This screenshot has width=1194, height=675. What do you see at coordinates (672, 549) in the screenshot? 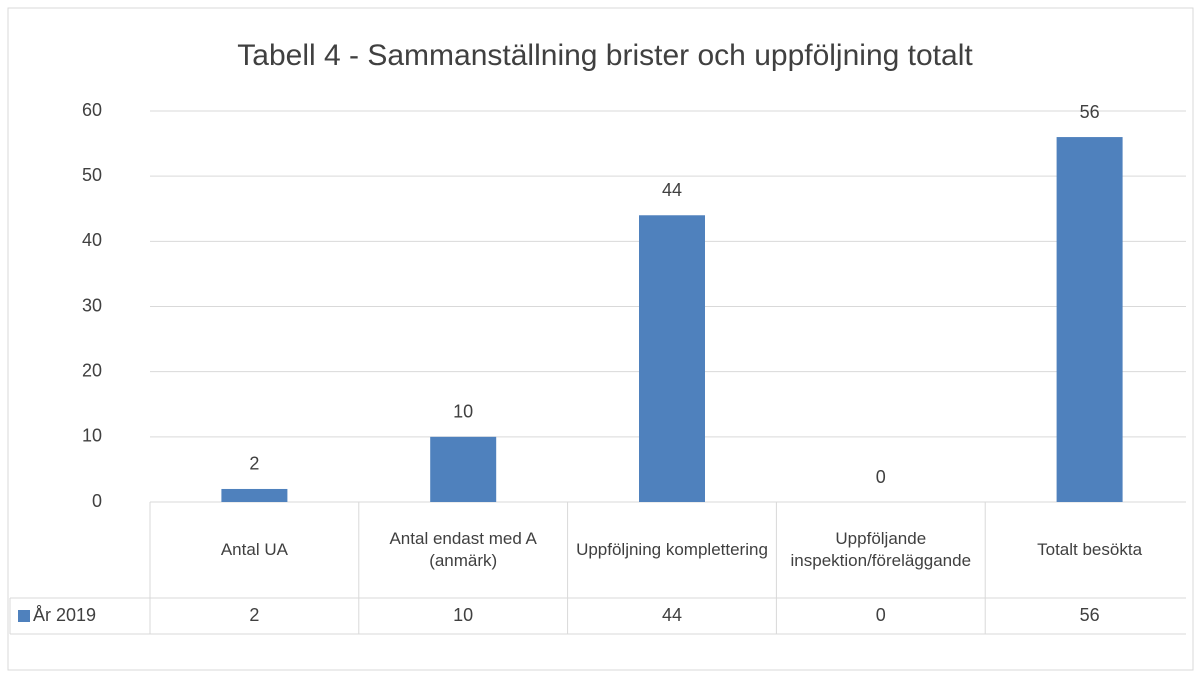
I see `x-tick-label: Uppföljning komplettering` at bounding box center [672, 549].